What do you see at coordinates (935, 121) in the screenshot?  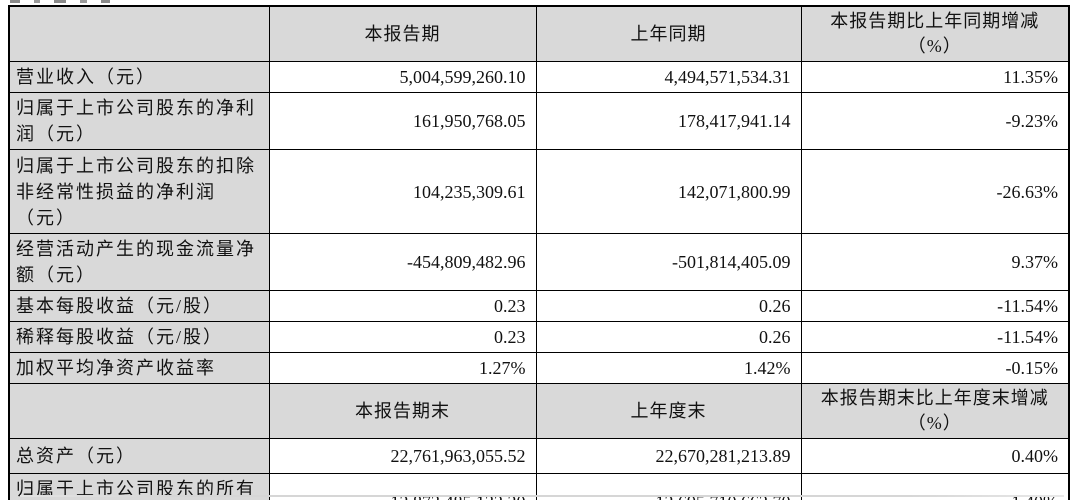 I see `value-change: -9.23%` at bounding box center [935, 121].